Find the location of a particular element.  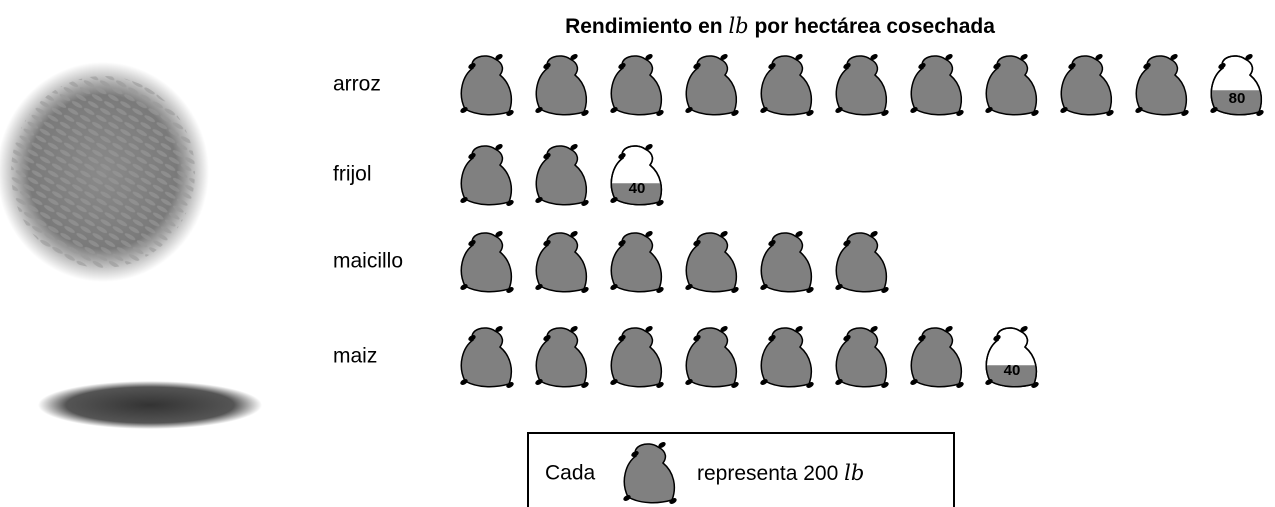

category-label: maicillo is located at coordinates (368, 261).